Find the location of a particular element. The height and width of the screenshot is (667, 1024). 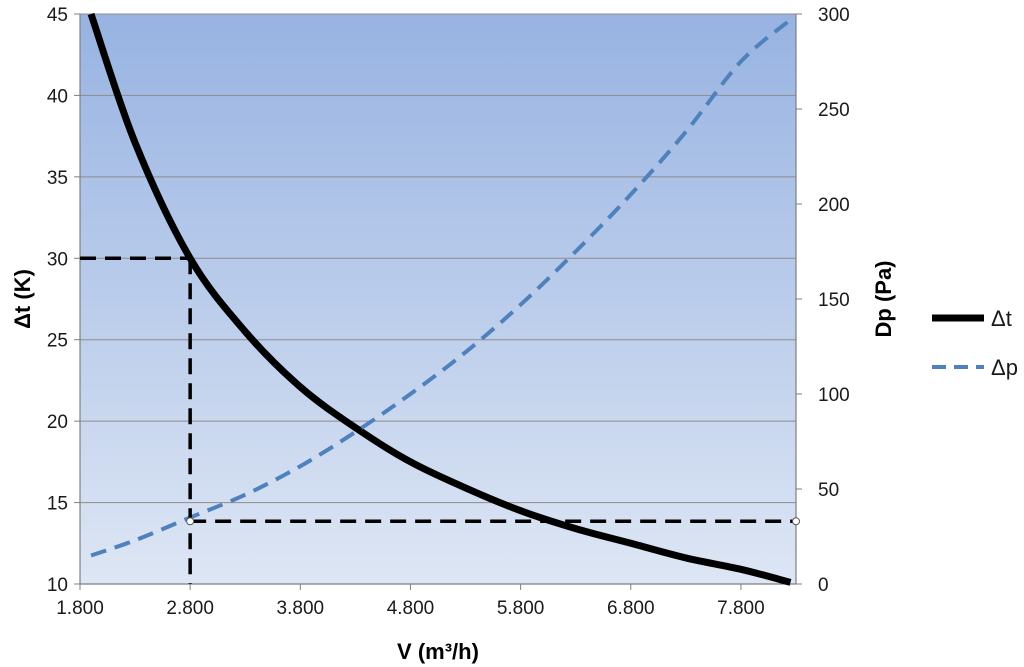

y2-tick-label: 300 is located at coordinates (834, 15).